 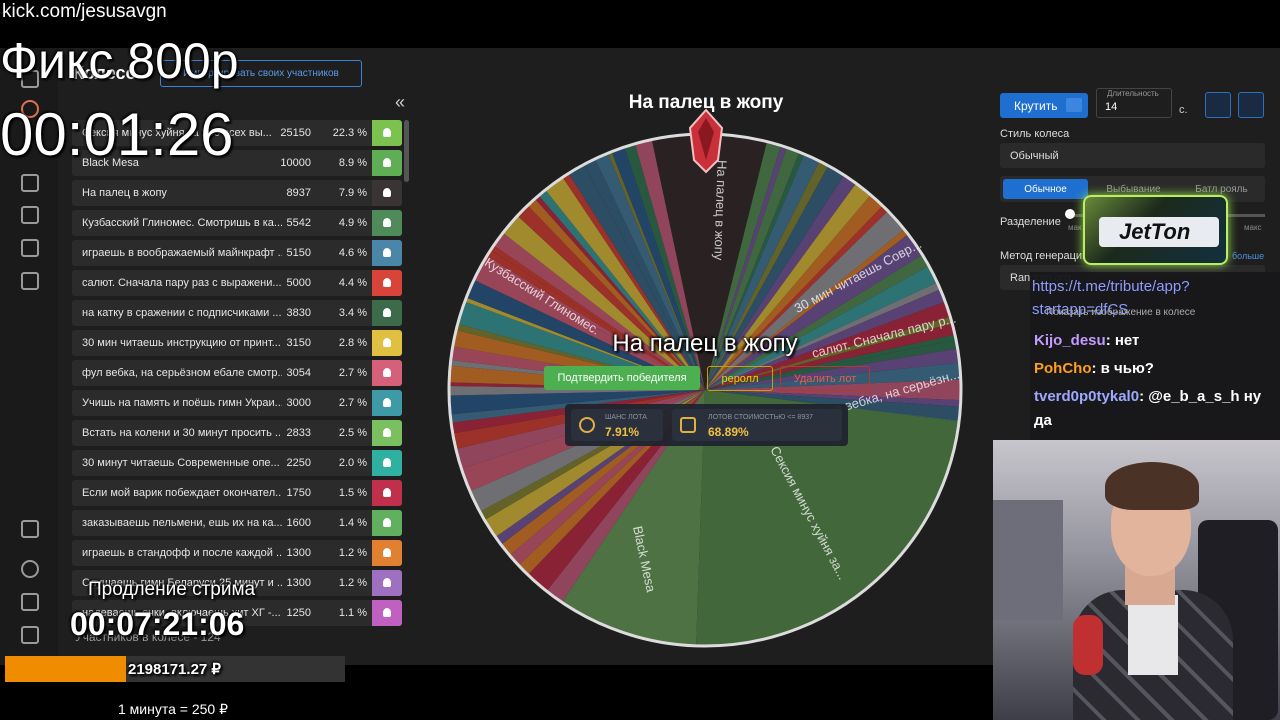 I want to click on stat-icon, so click(x=688, y=425).